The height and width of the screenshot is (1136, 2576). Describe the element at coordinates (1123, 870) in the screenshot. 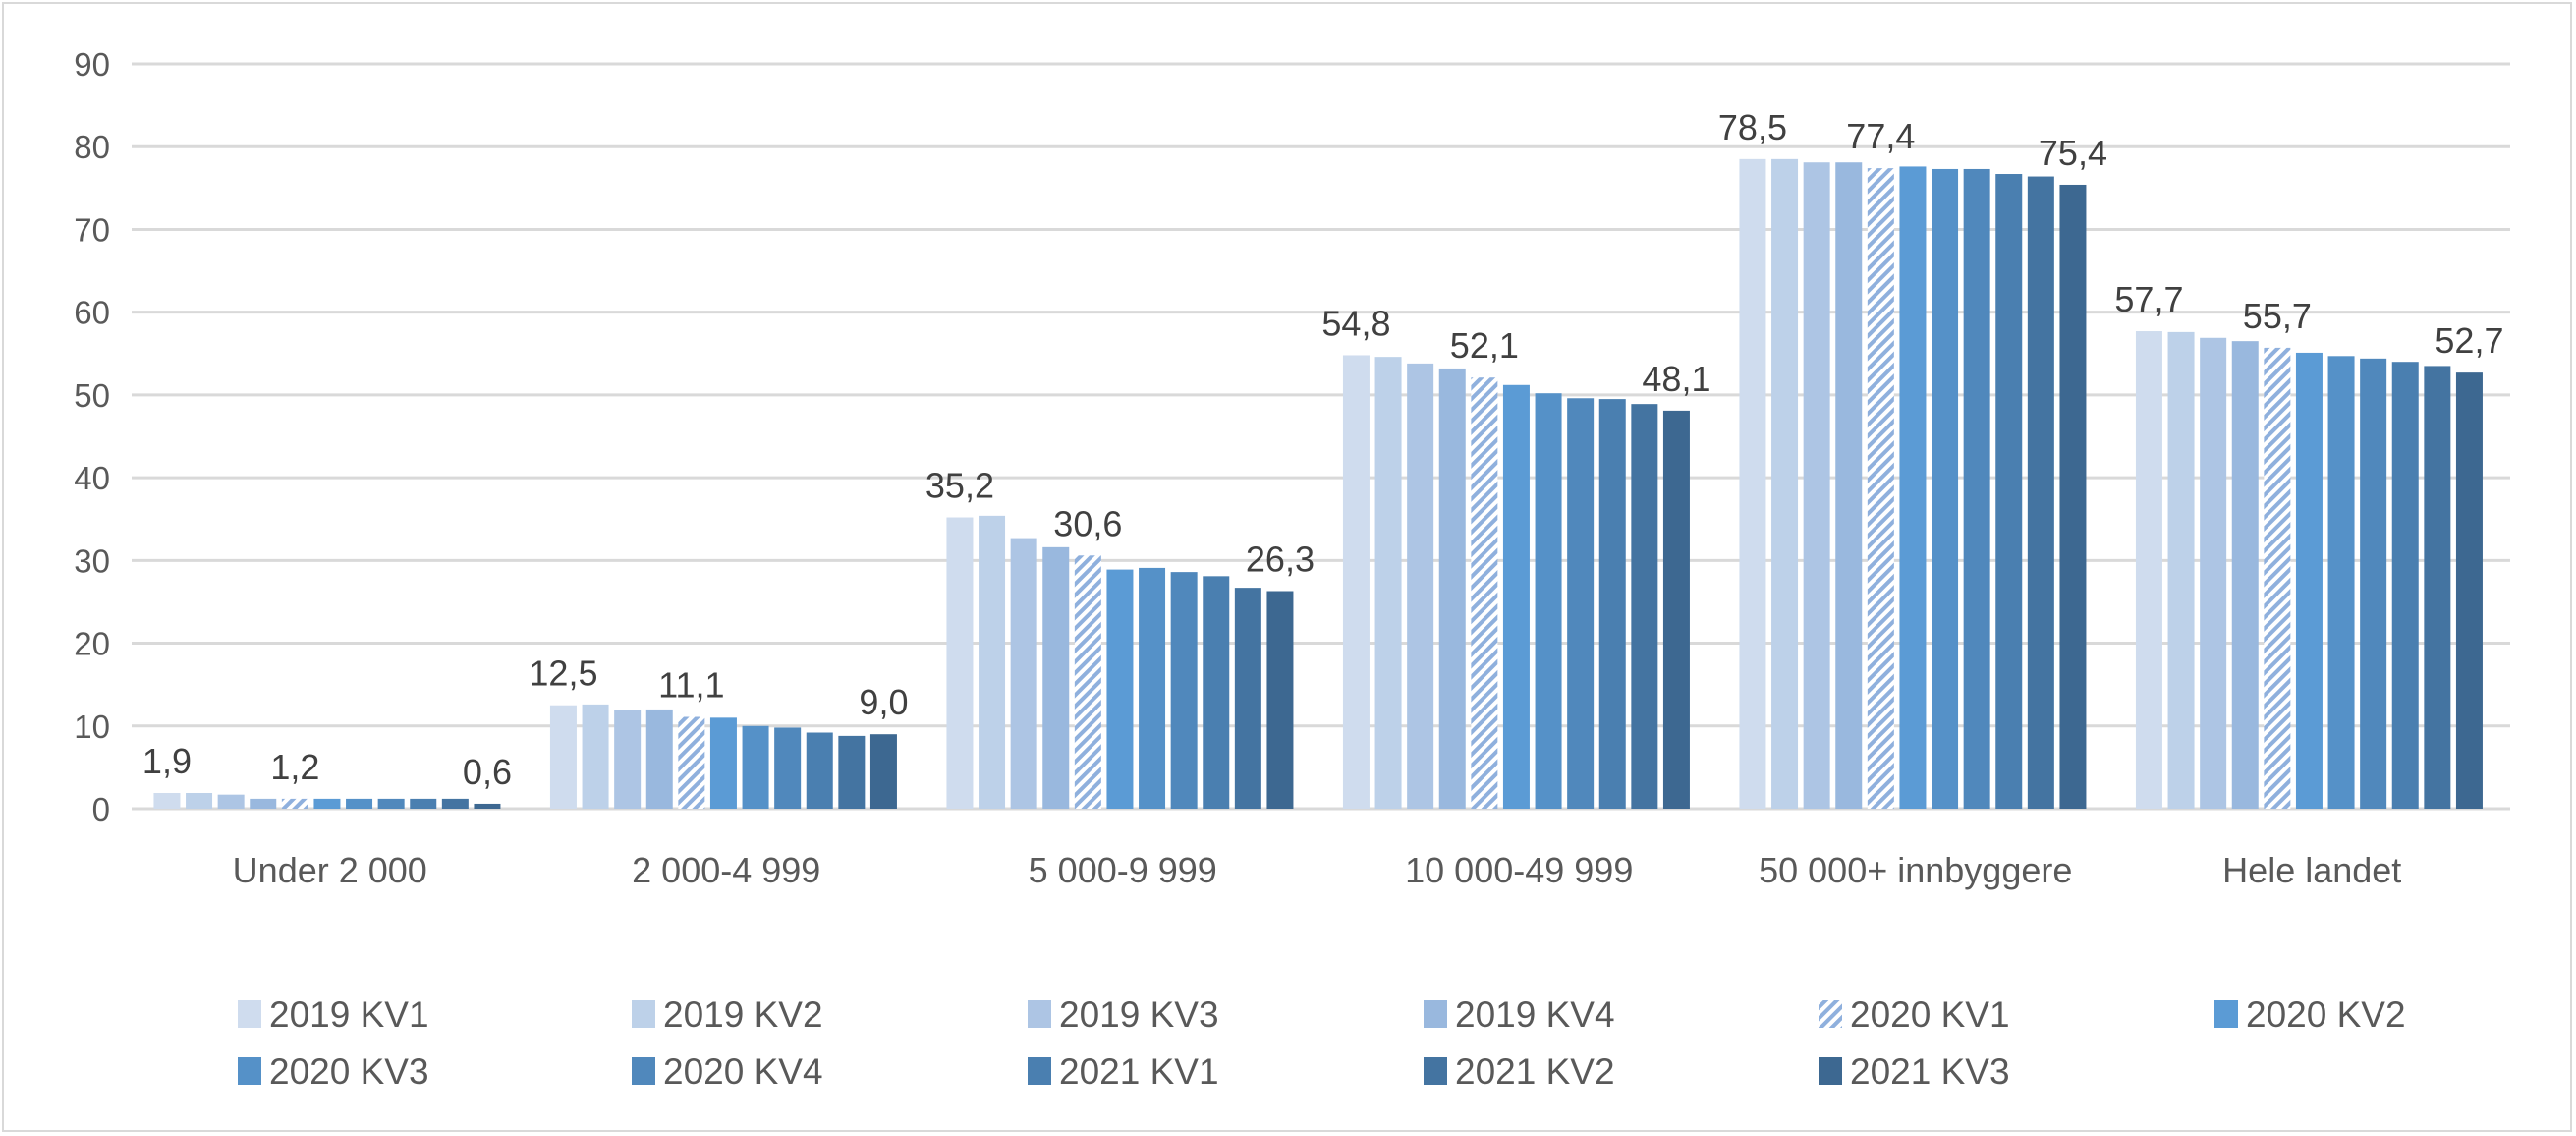

I see `category-label: 5 000-9 999` at that location.